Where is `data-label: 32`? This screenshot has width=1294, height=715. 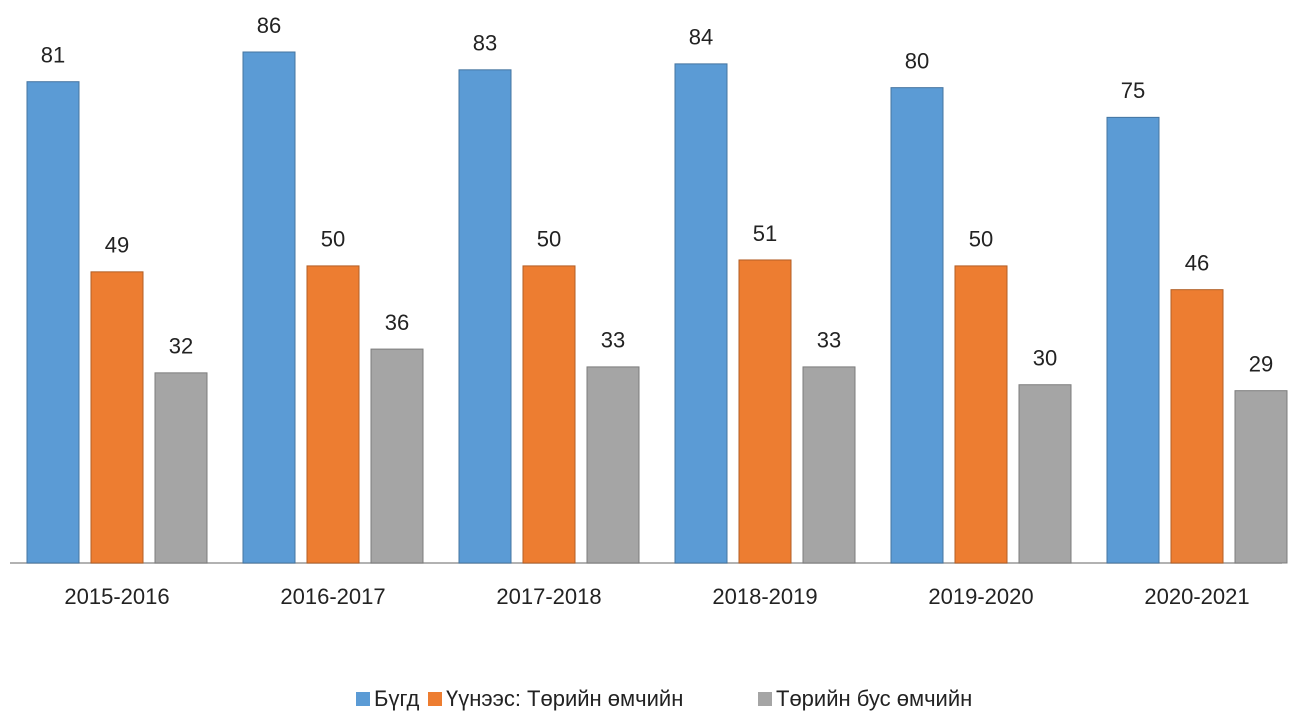 data-label: 32 is located at coordinates (181, 346).